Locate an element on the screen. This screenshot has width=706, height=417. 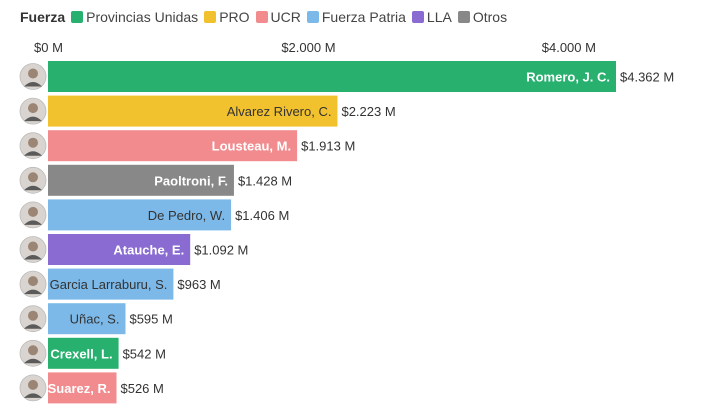
bar-value-label: $595 M is located at coordinates (150, 319).